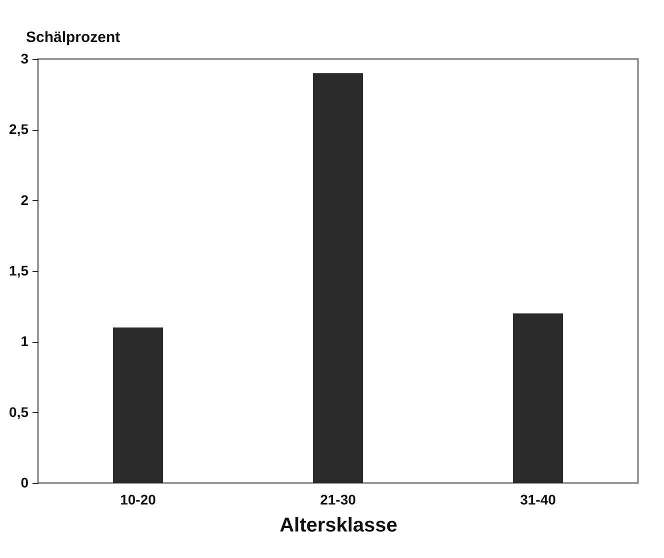  I want to click on x-tick-label: 10-20, so click(138, 500).